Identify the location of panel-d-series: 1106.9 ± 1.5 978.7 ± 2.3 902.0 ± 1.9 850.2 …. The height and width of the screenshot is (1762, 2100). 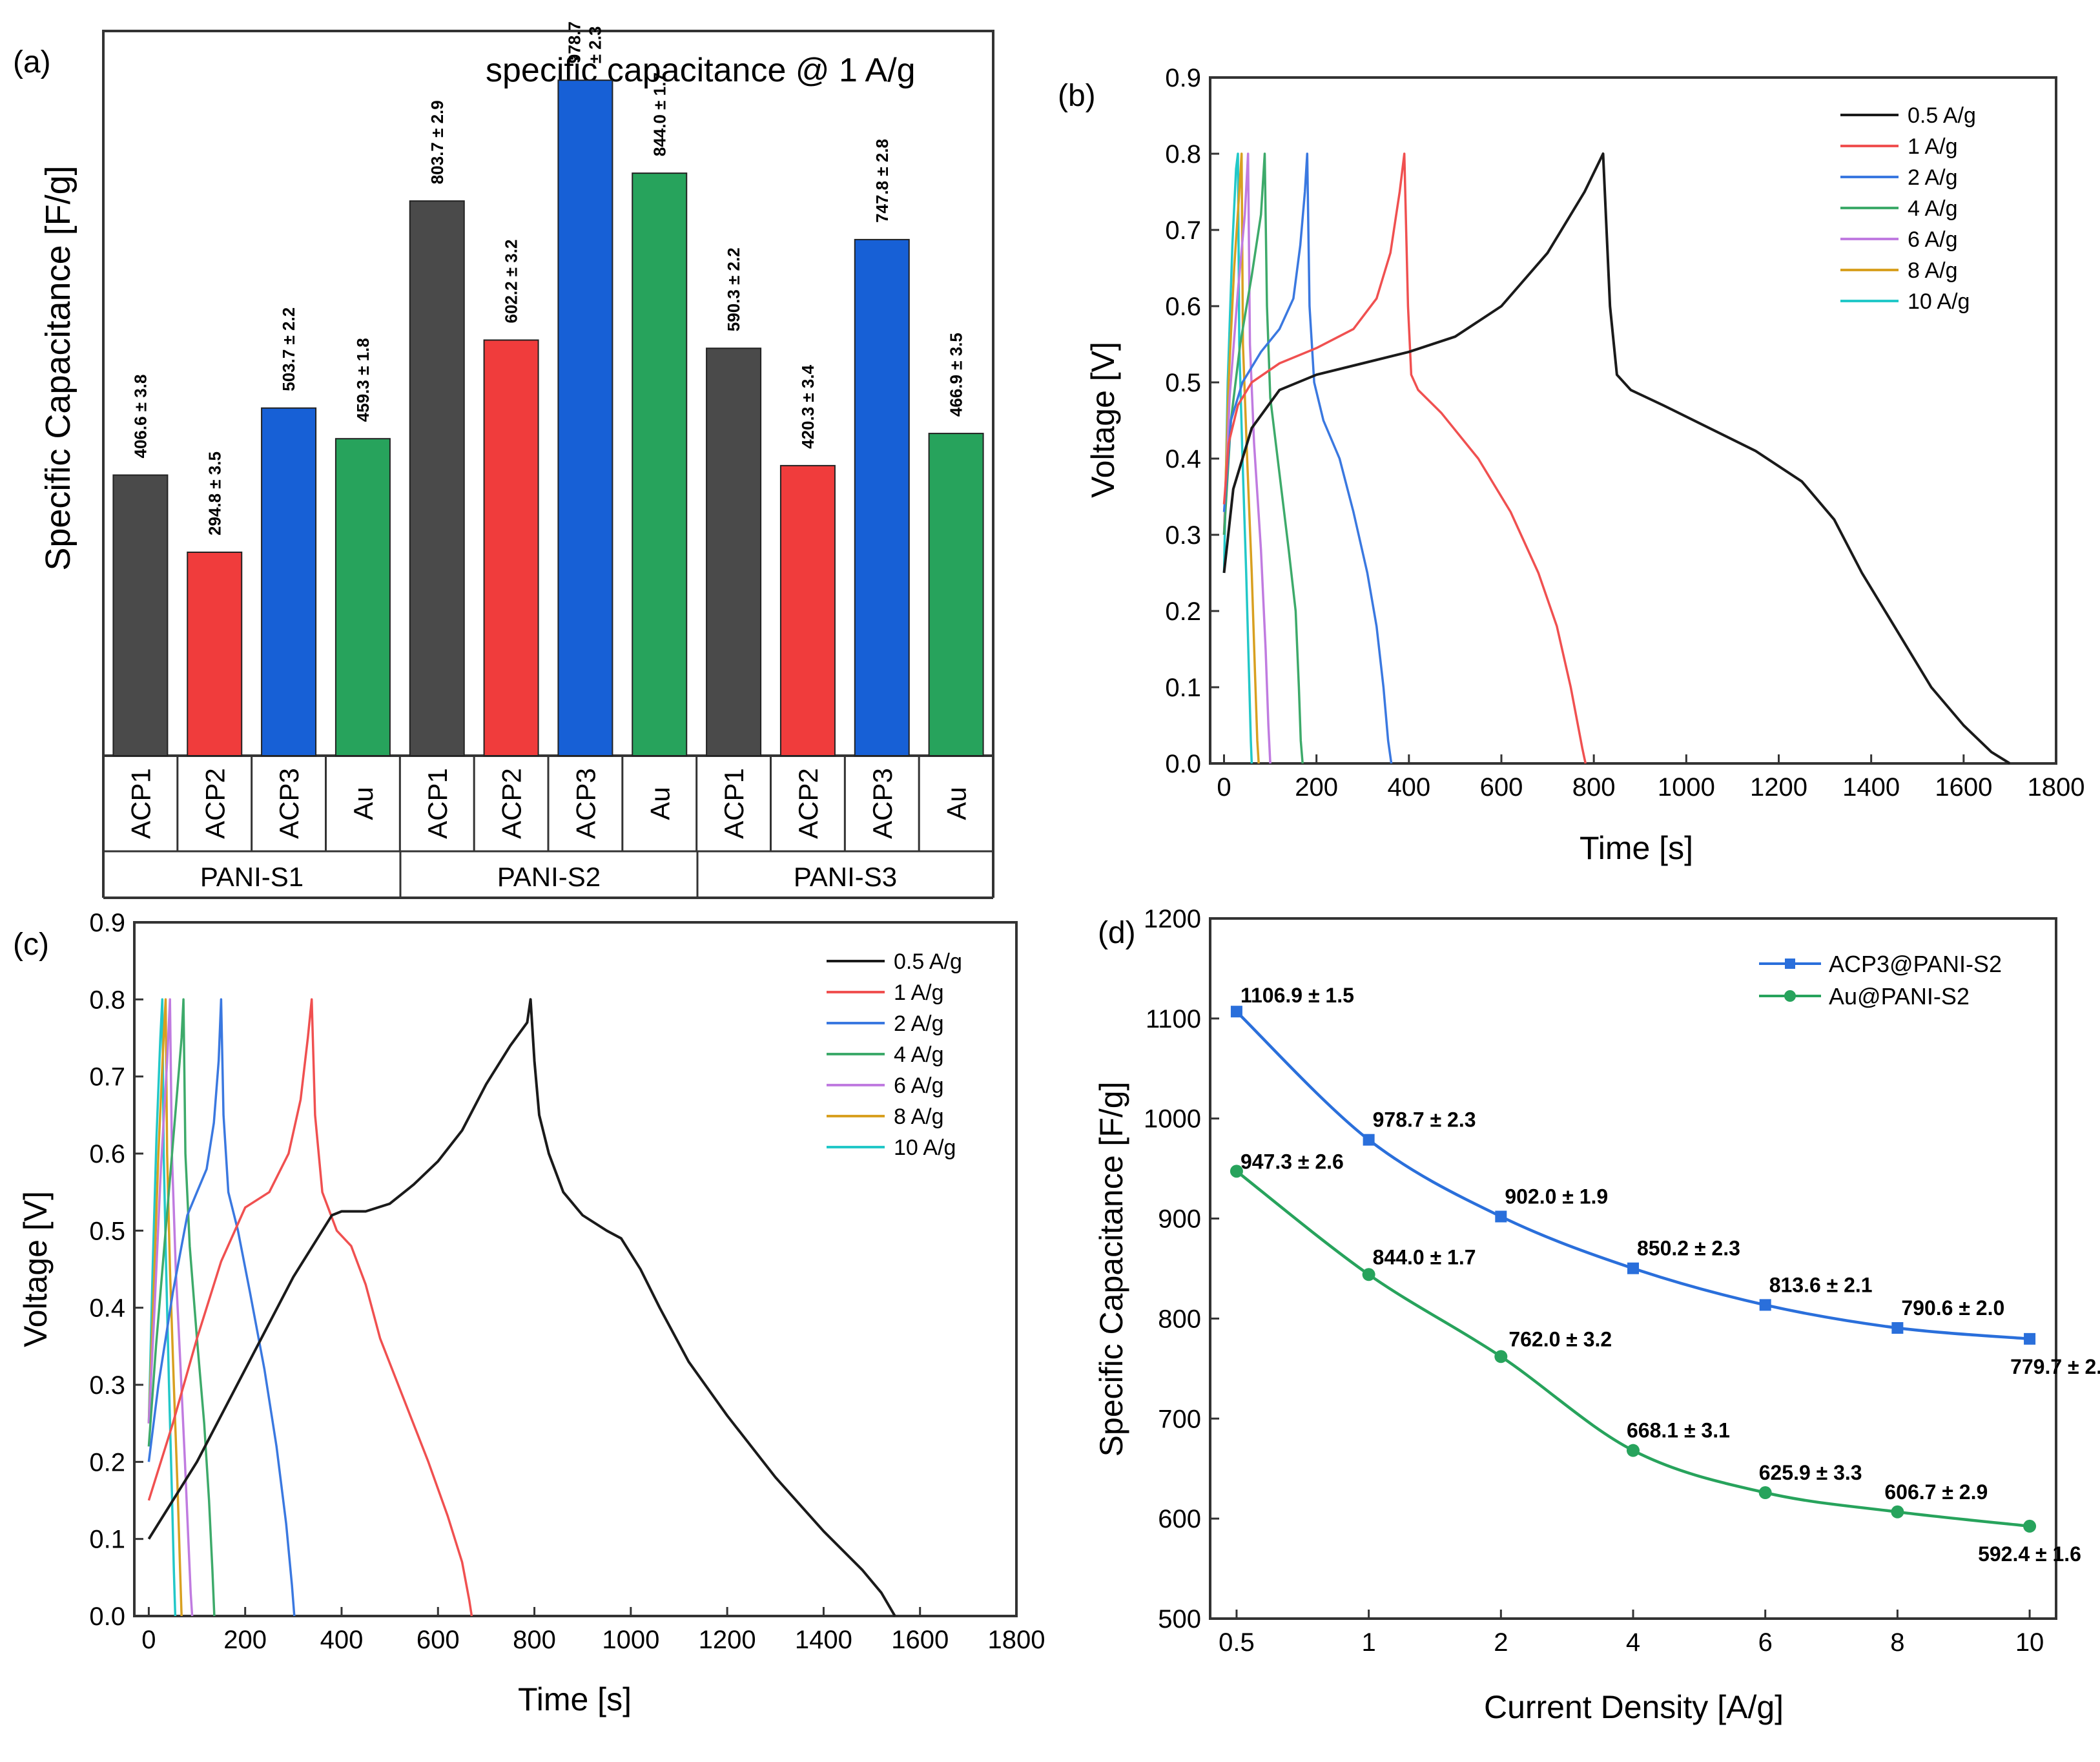
(1665, 1275).